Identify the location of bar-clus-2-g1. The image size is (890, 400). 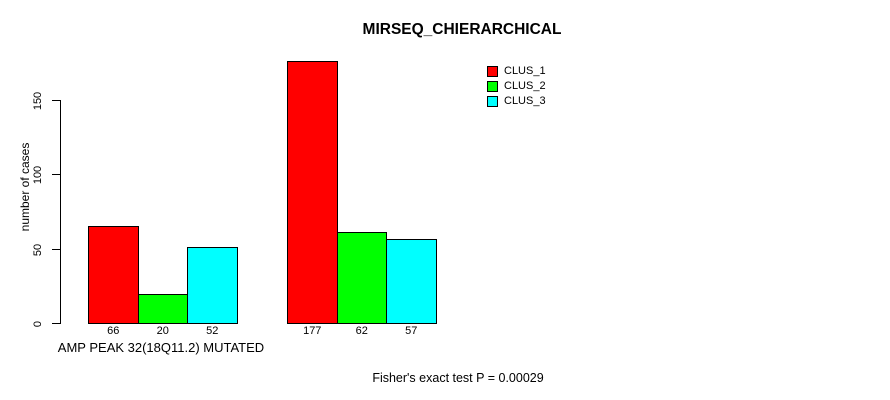
(162, 309).